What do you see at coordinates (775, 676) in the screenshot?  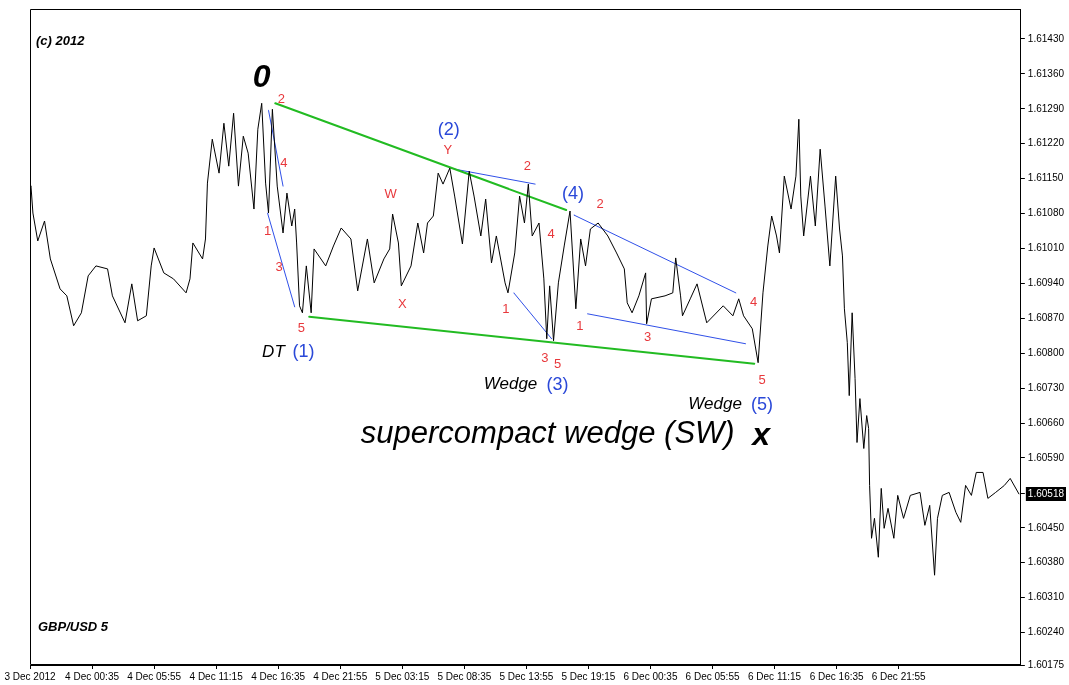 I see `x-tick-label: 6 Dec 11:15` at bounding box center [775, 676].